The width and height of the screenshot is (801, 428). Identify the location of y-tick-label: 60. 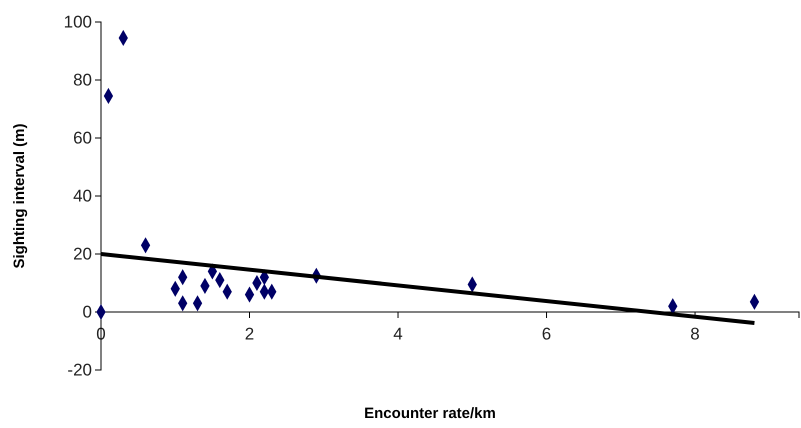
(82, 138).